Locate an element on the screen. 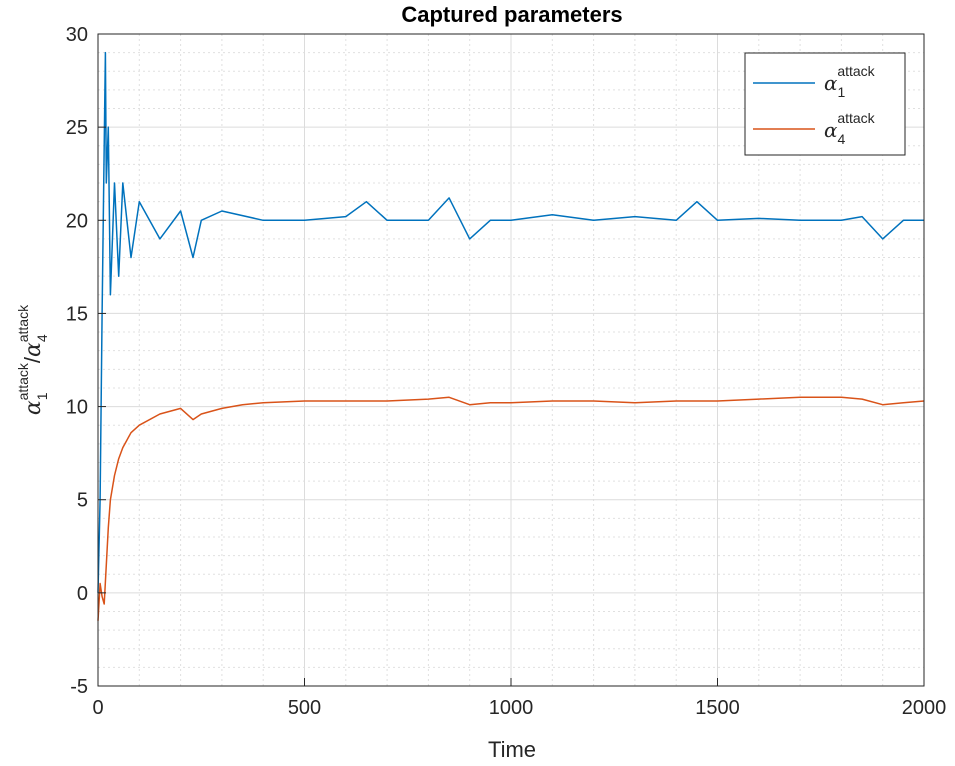 The image size is (955, 766). y-axis: -5 0 5 10 15 20 25 30 is located at coordinates (86, 361).